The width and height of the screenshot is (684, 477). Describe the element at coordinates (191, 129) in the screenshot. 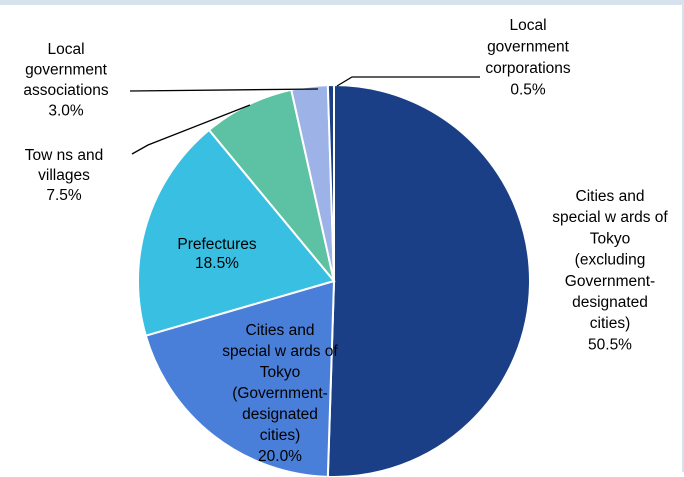

I see `leader-line-towns-villages` at that location.